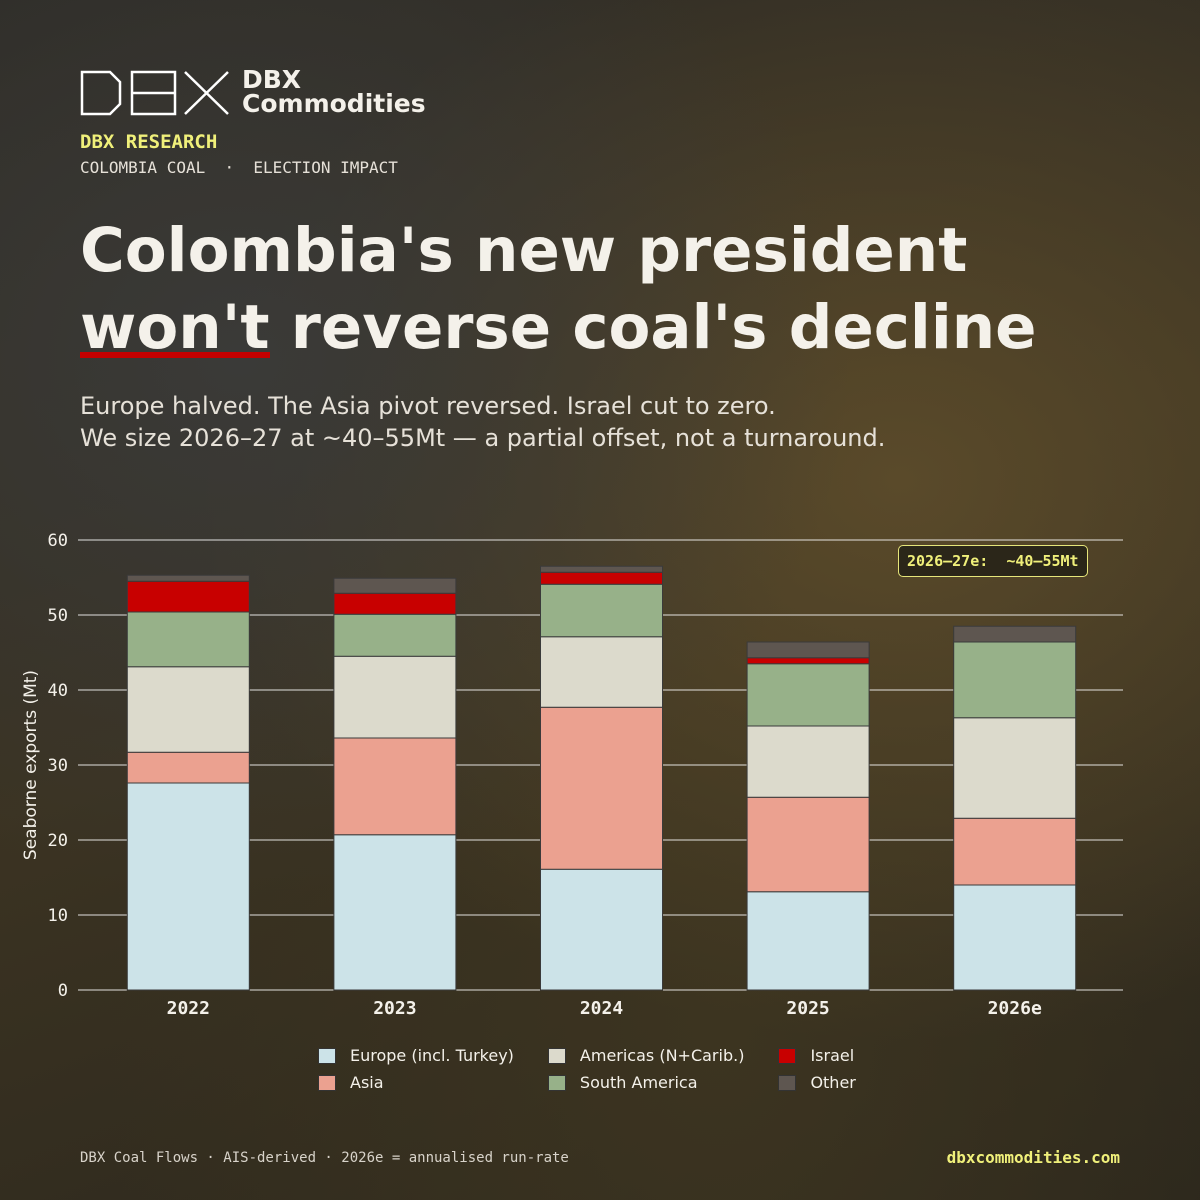  What do you see at coordinates (367, 1082) in the screenshot?
I see `legend-label: Asia` at bounding box center [367, 1082].